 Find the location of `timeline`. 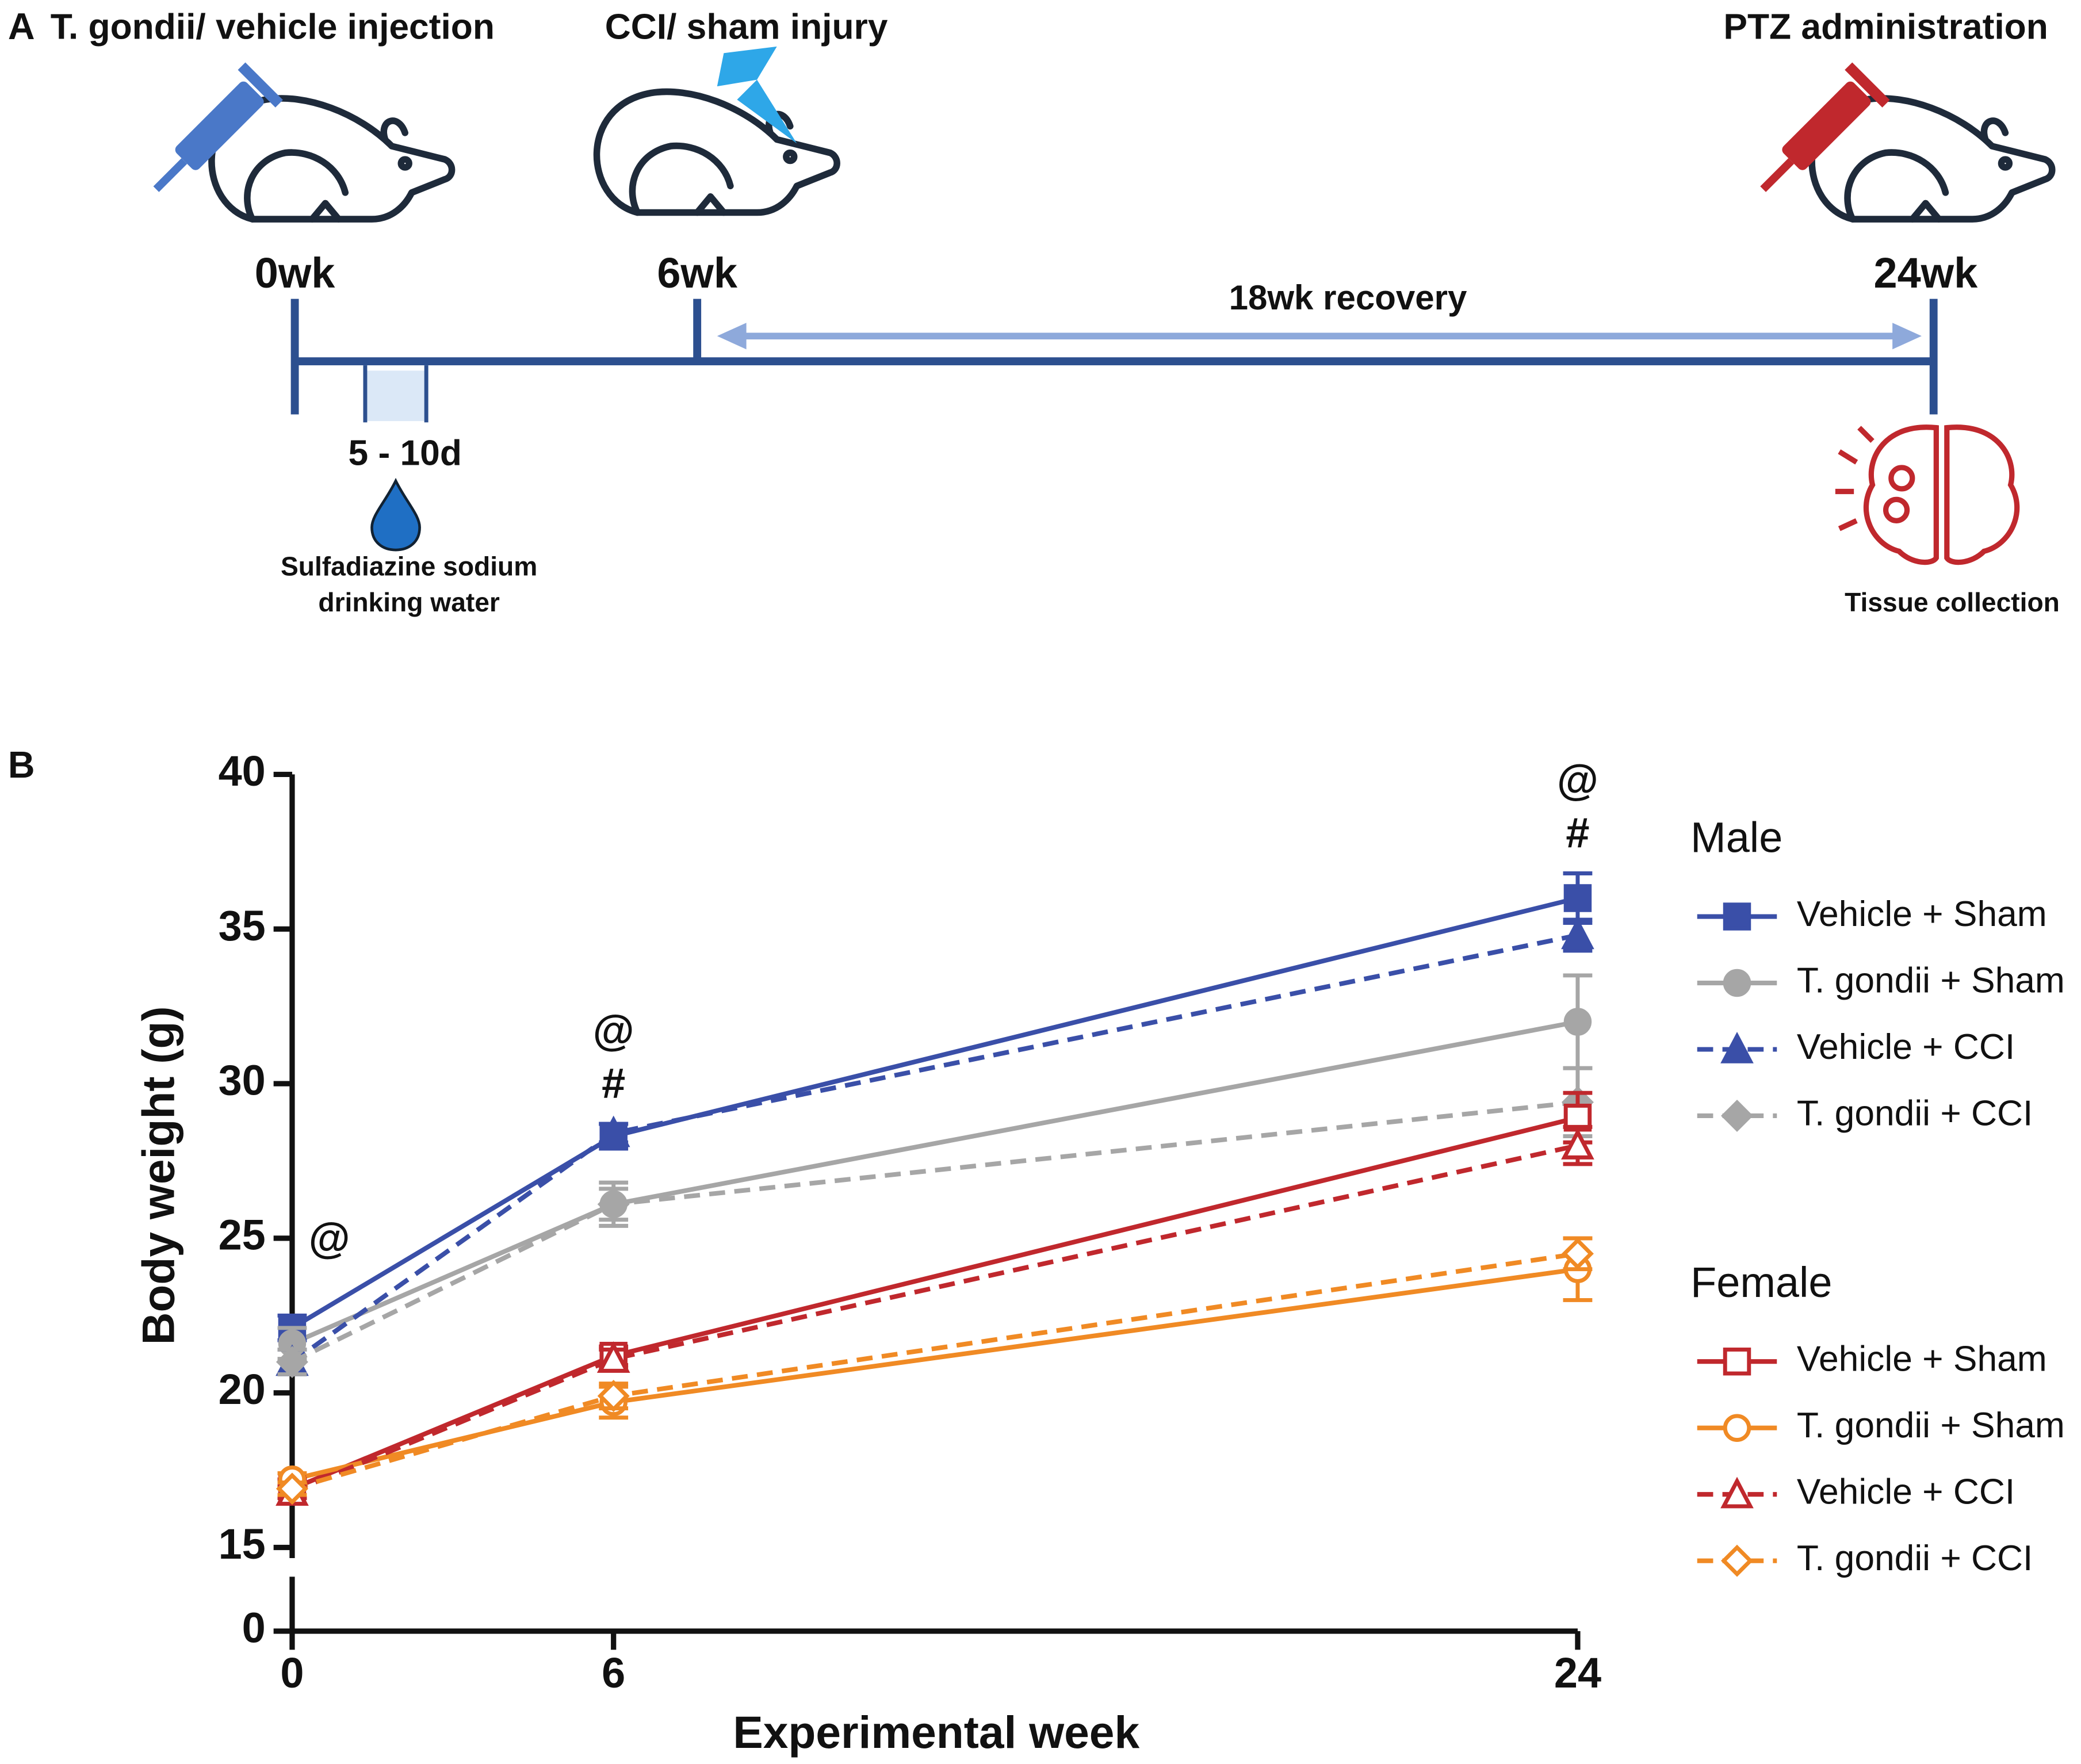

timeline is located at coordinates (1114, 357).